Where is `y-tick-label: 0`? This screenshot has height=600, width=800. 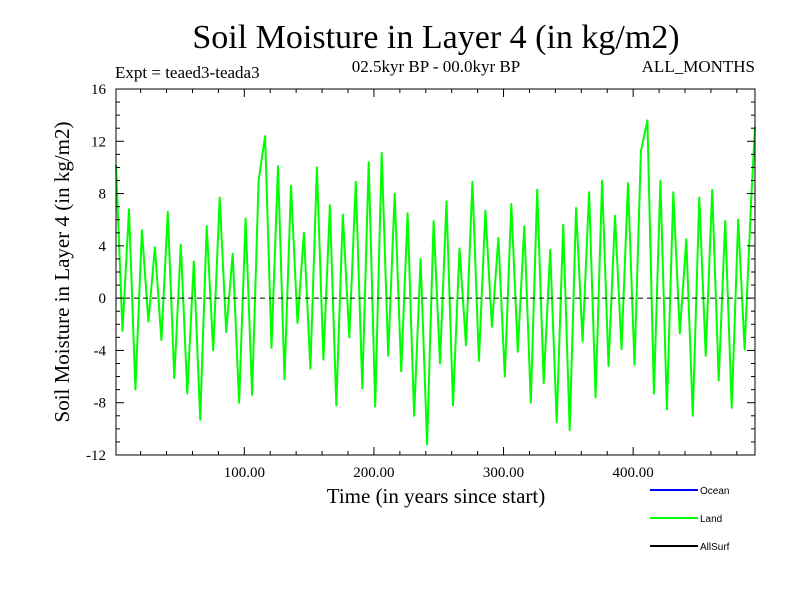 y-tick-label: 0 is located at coordinates (103, 299).